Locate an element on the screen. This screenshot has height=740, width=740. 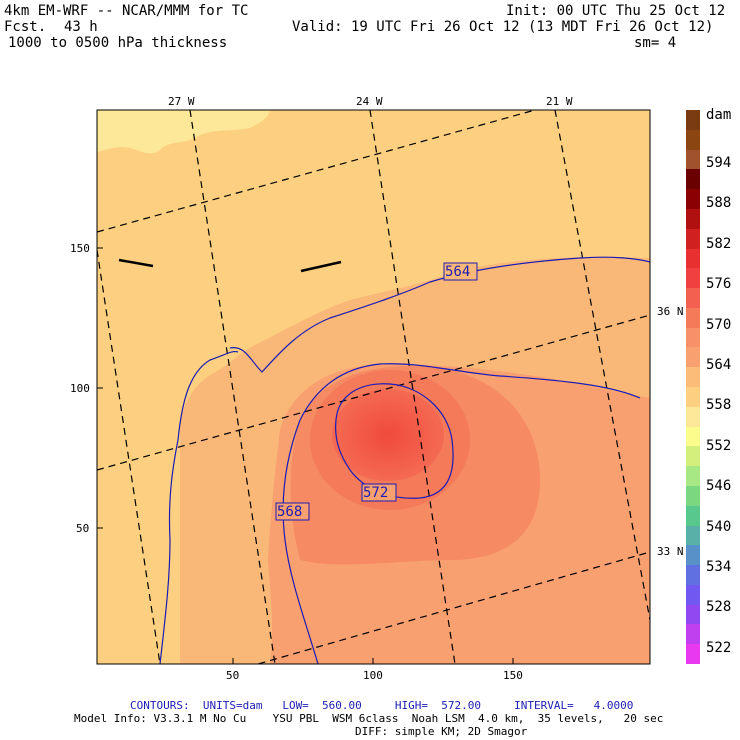
lon-label-21w: 21 W is located at coordinates (559, 101).